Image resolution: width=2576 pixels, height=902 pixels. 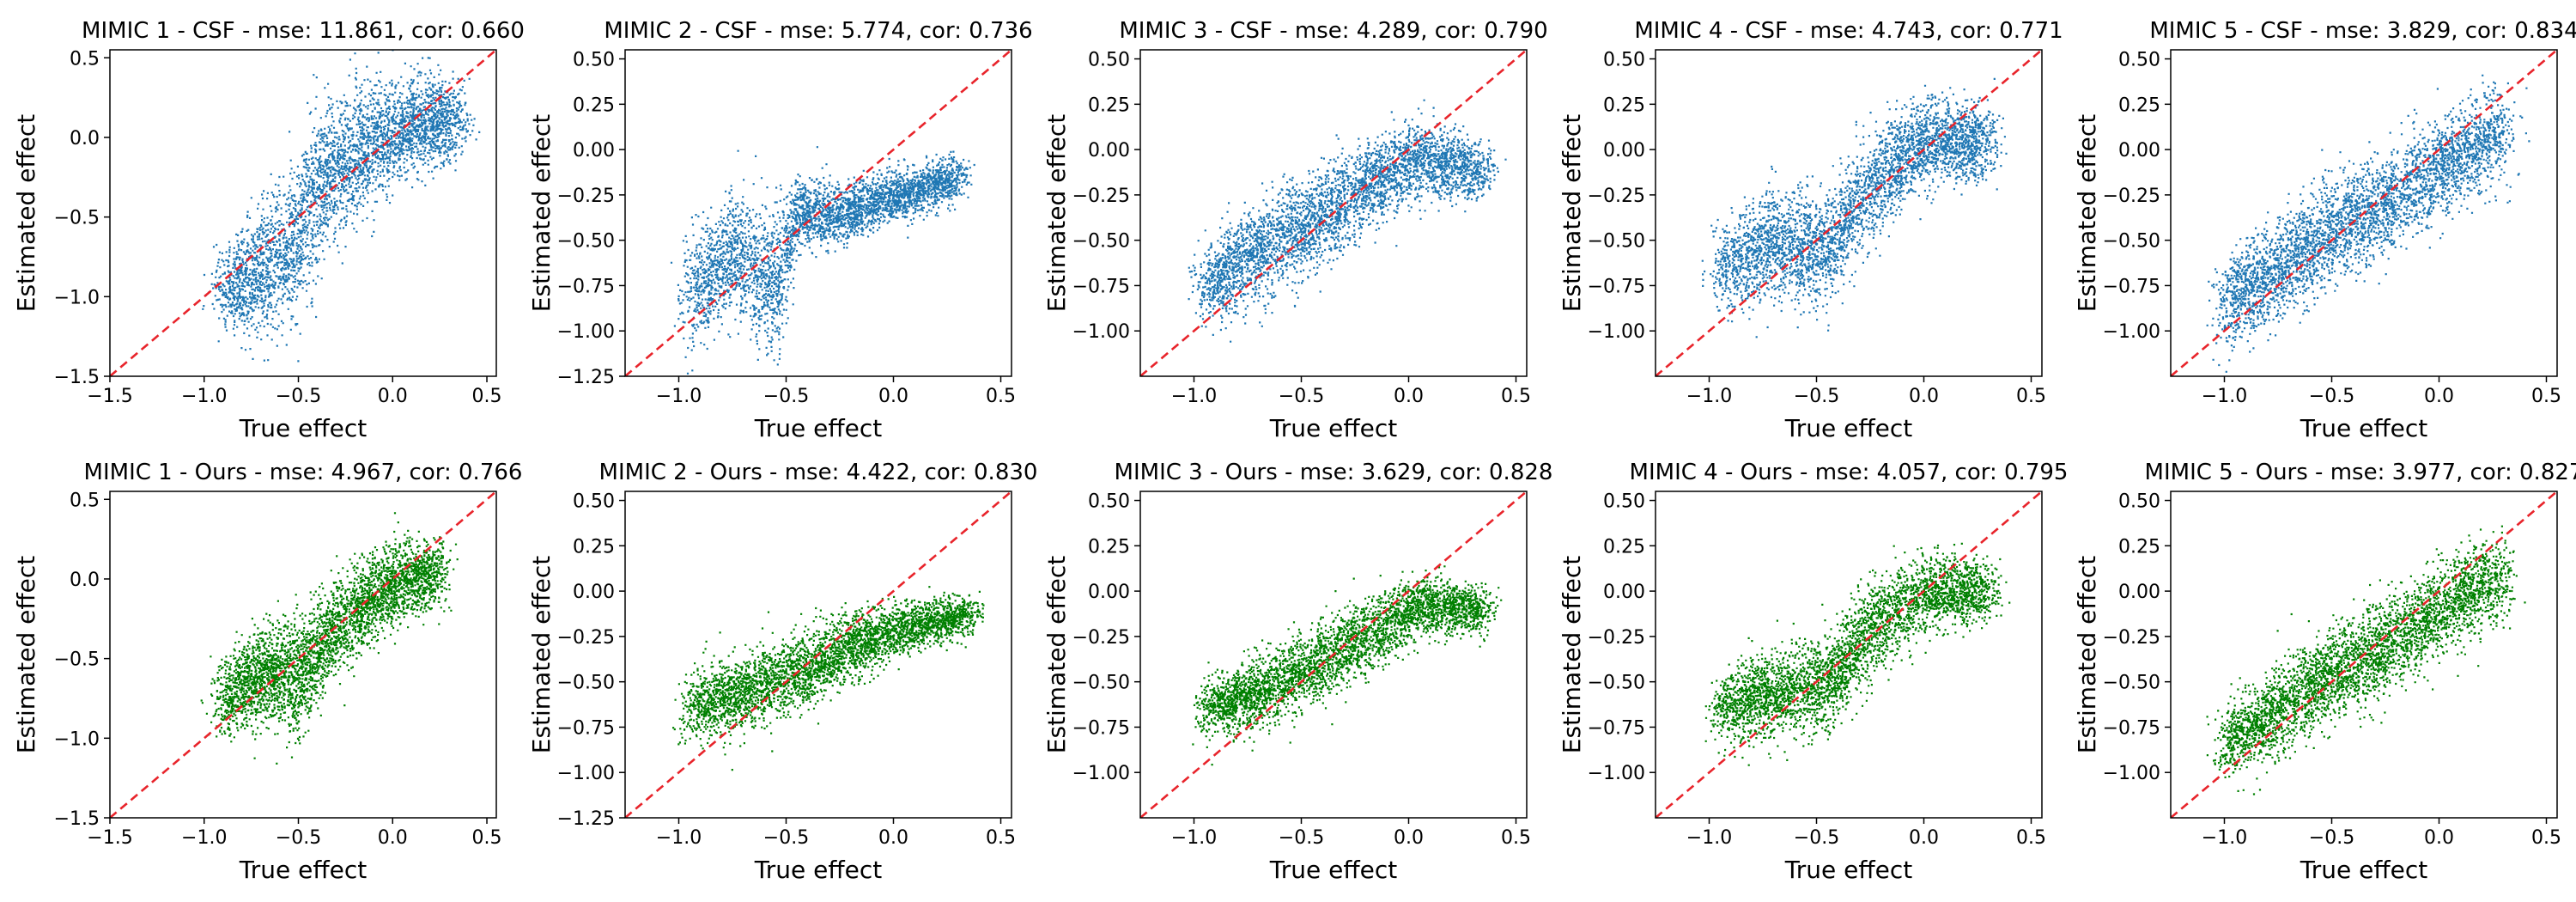 I want to click on y-tick-label: −1.0, so click(x=77, y=739).